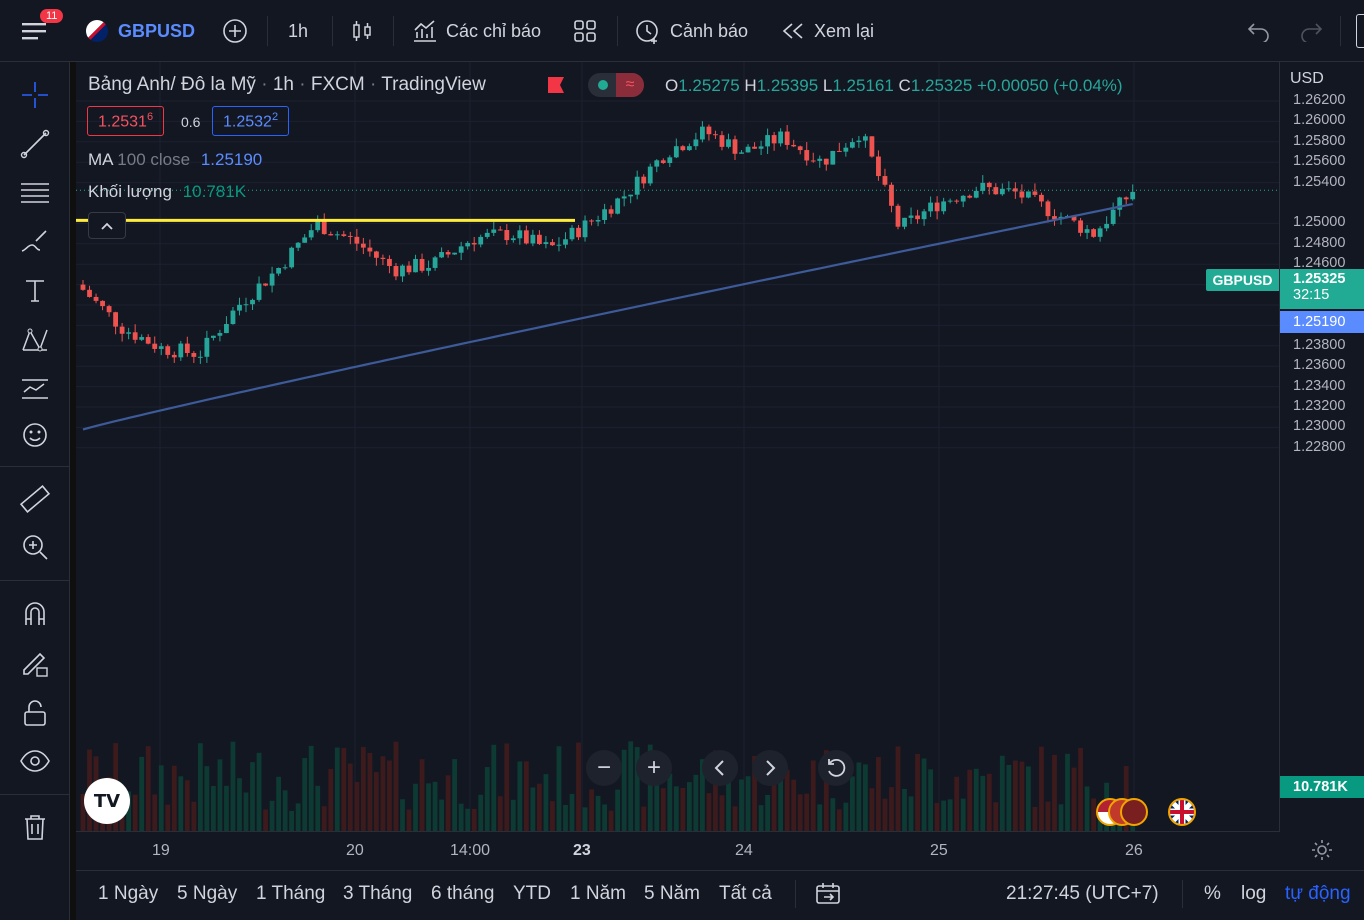 Image resolution: width=1364 pixels, height=920 pixels. What do you see at coordinates (35, 663) in the screenshot?
I see `lock-drawing-icon` at bounding box center [35, 663].